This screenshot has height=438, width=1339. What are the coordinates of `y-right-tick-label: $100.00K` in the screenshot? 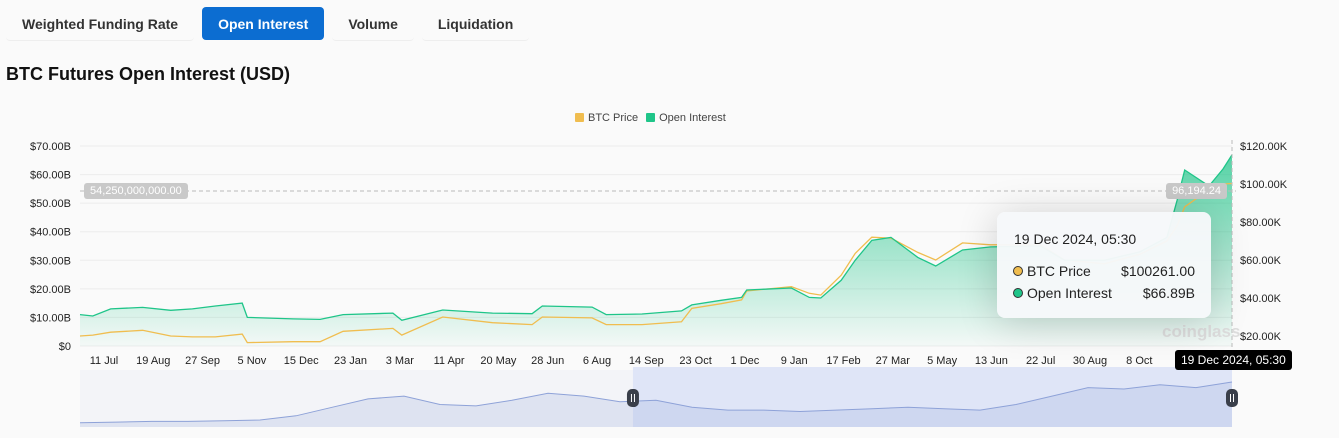 It's located at (1264, 185).